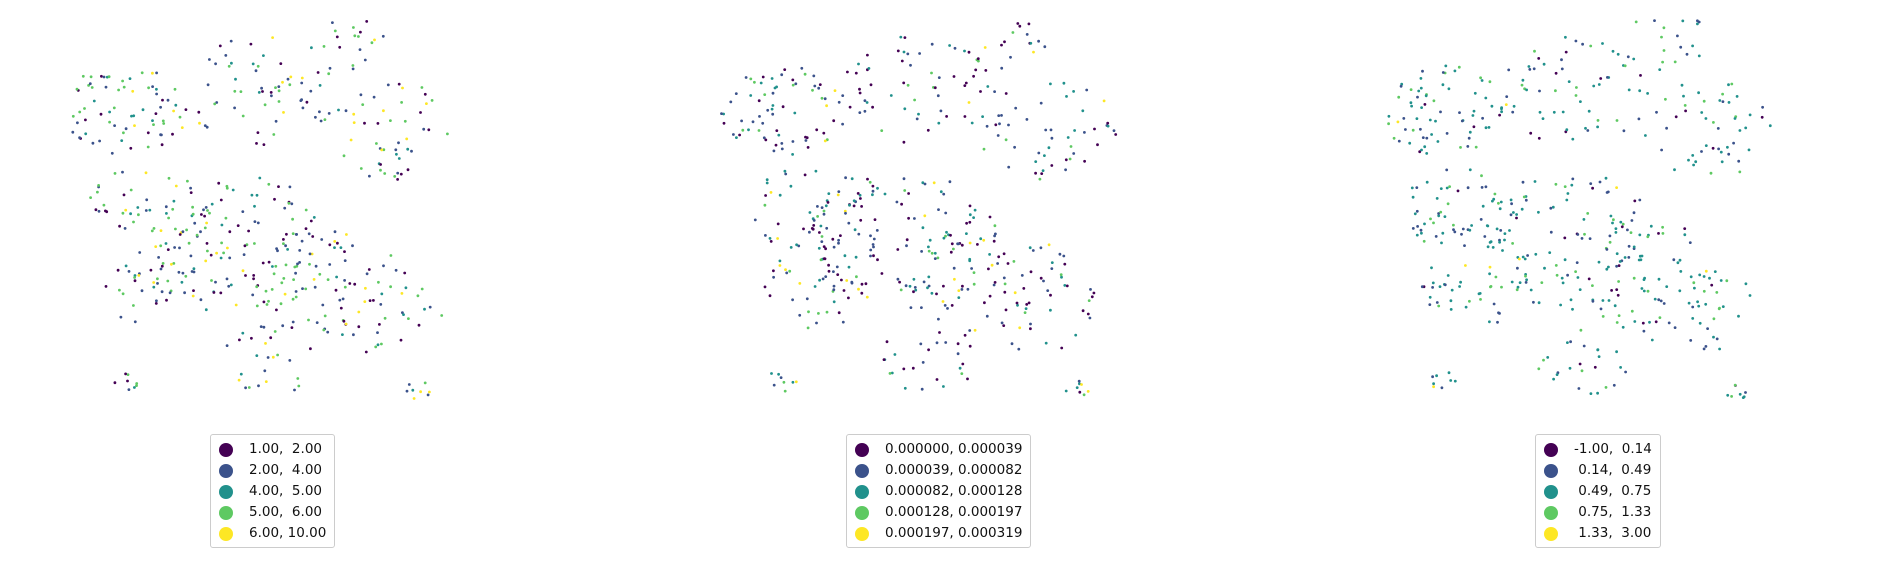 The height and width of the screenshot is (561, 1880). What do you see at coordinates (285, 470) in the screenshot?
I see `legend-label: 2.00, 4.00` at bounding box center [285, 470].